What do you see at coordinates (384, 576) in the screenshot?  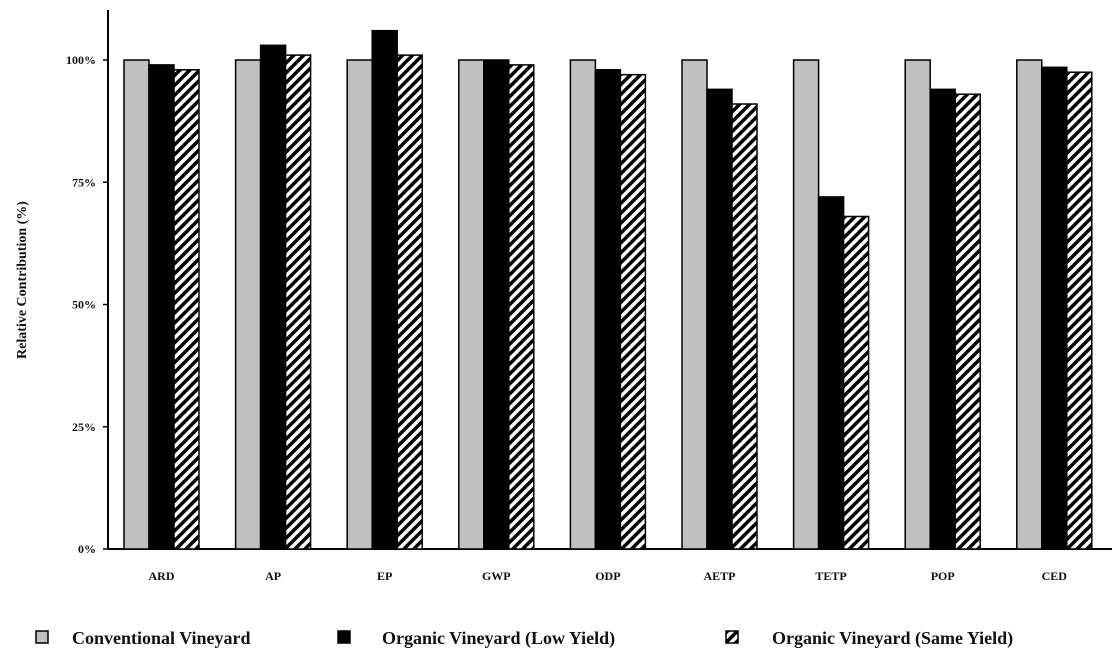 I see `x-tick-label: EP` at bounding box center [384, 576].